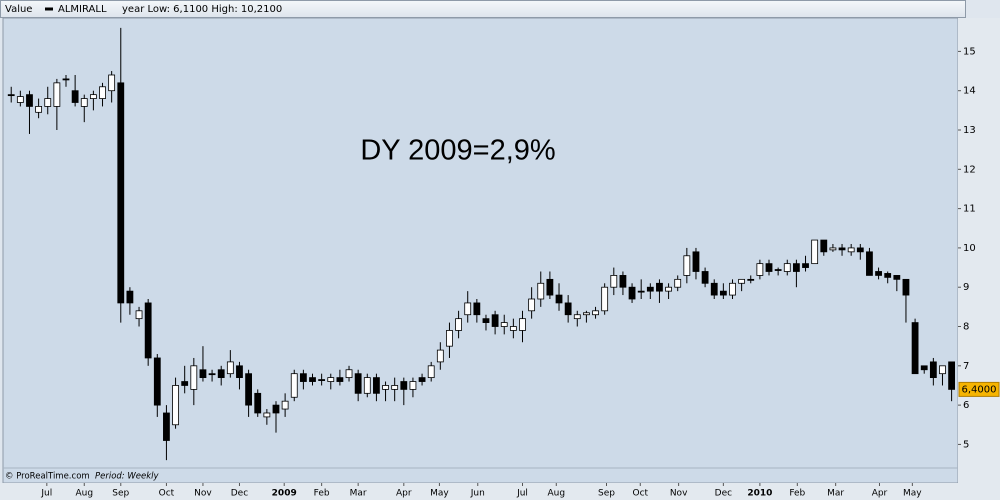 Image resolution: width=1000 pixels, height=500 pixels. Describe the element at coordinates (759, 494) in the screenshot. I see `x-tick-label: 2010` at that location.